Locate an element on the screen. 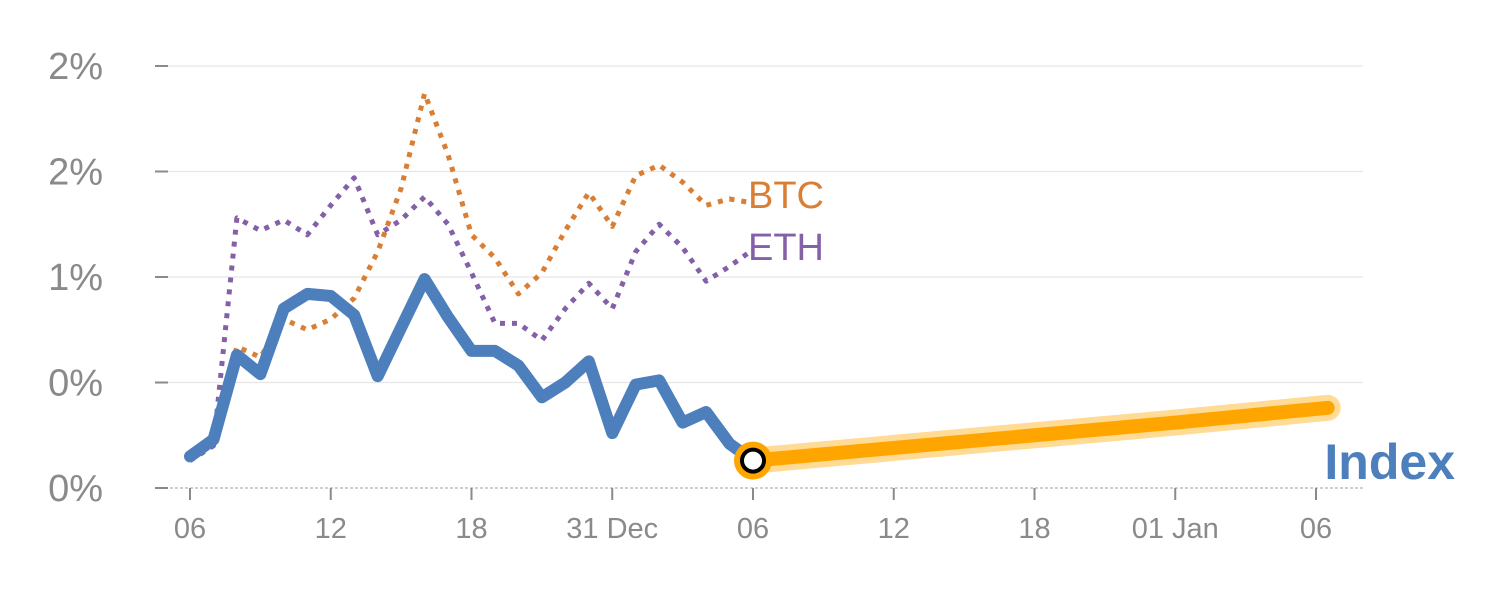 The height and width of the screenshot is (600, 1500). series-label-index: Index is located at coordinates (1389, 462).